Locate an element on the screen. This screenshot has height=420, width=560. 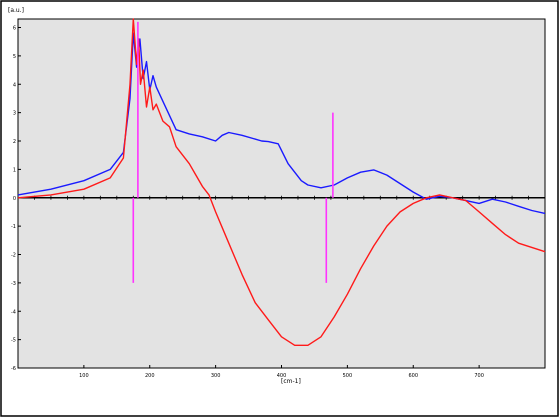
x-tick-label: 700 is located at coordinates (479, 376).